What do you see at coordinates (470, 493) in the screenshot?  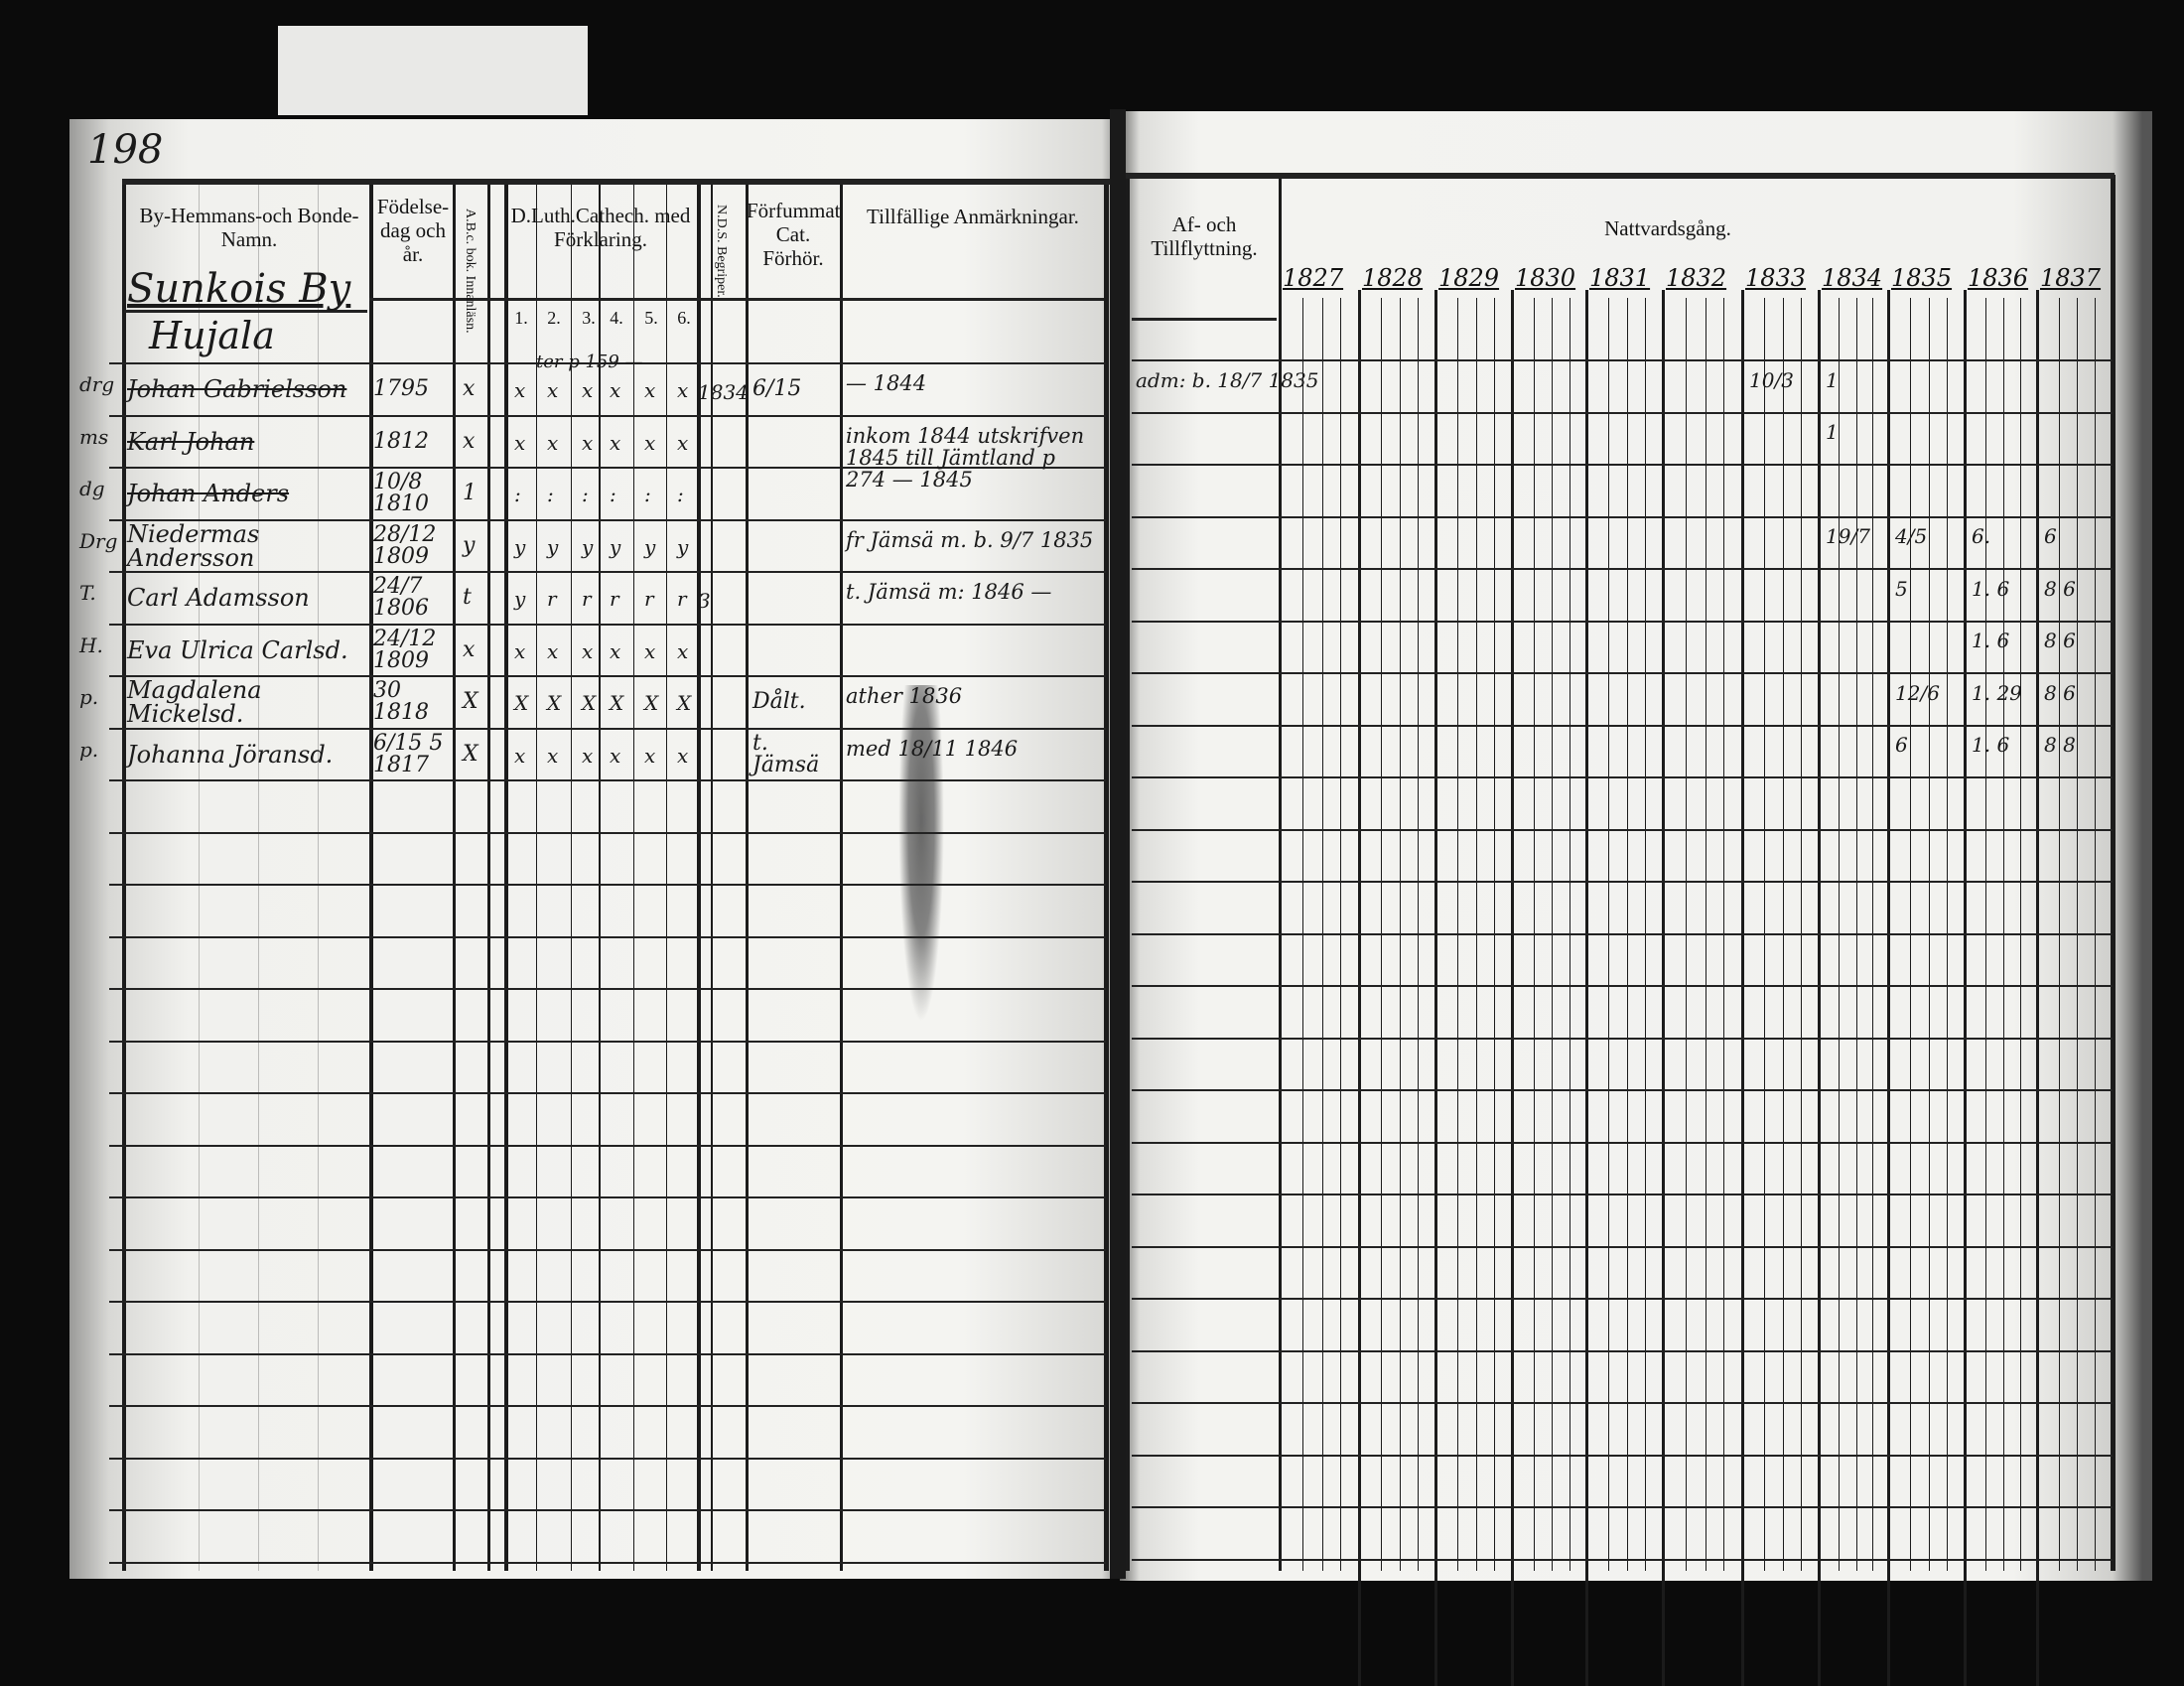 I see `abc-mark: 1` at bounding box center [470, 493].